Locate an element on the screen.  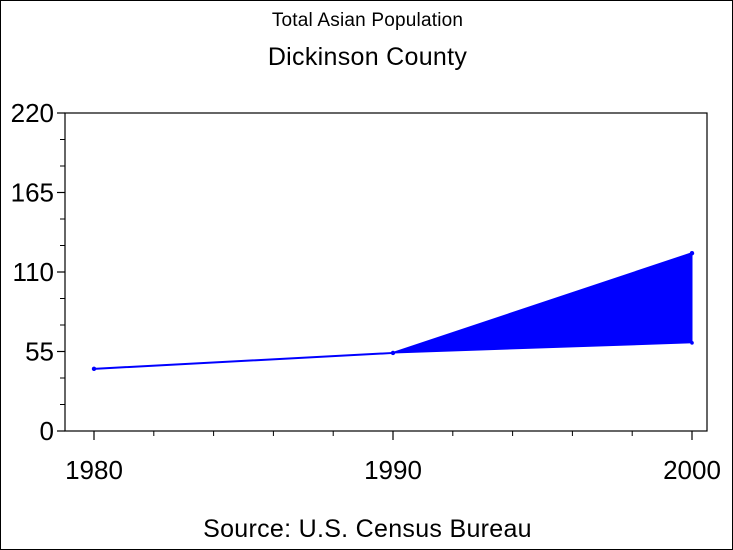
y-tick-label: 110 is located at coordinates (33, 272).